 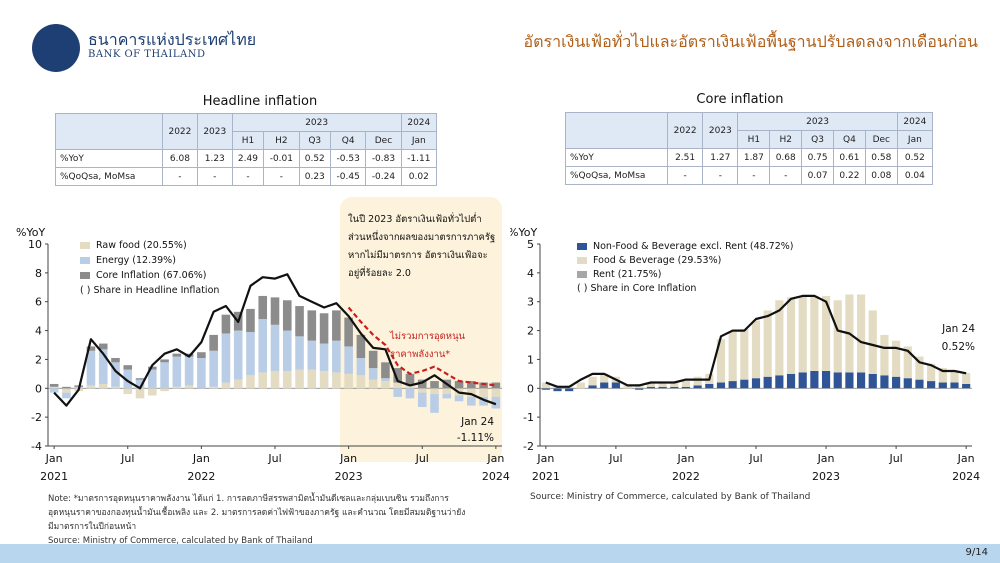 I want to click on bottom-bar, so click(x=500, y=553).